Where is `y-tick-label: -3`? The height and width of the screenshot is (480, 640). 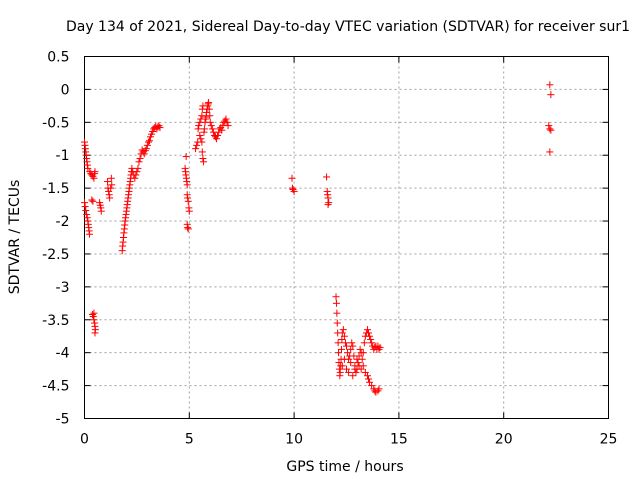 y-tick-label: -3 is located at coordinates (63, 288).